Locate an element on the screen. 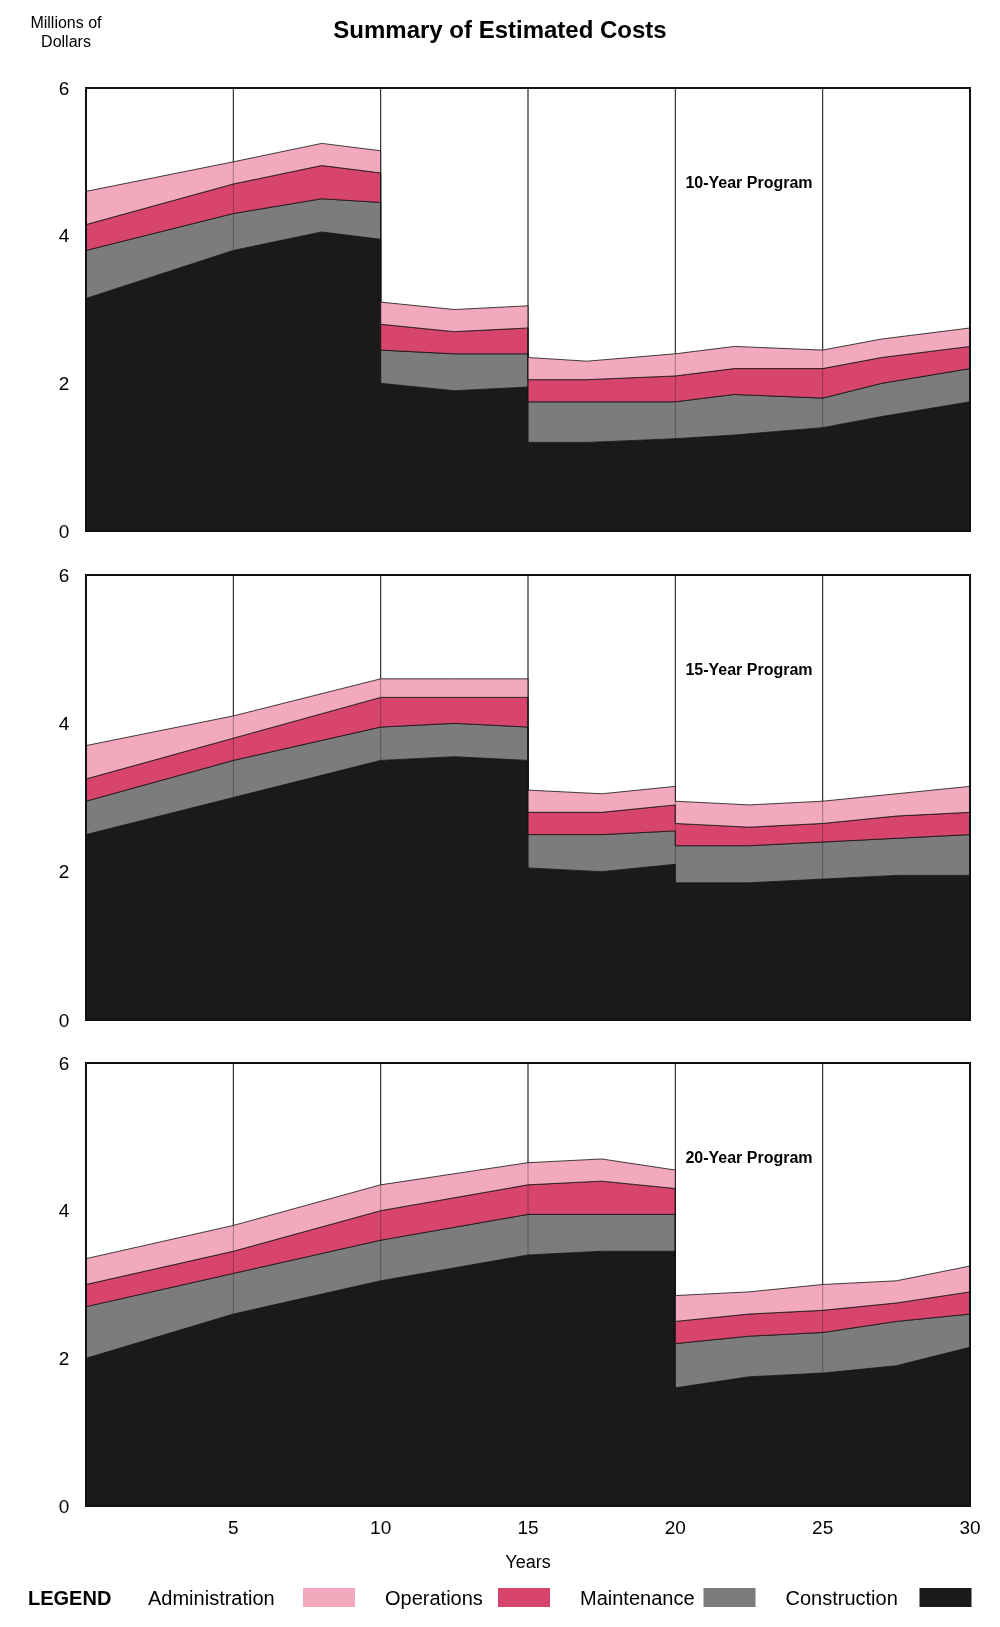 This screenshot has width=1000, height=1627. annotation: 10-Year Program is located at coordinates (749, 182).